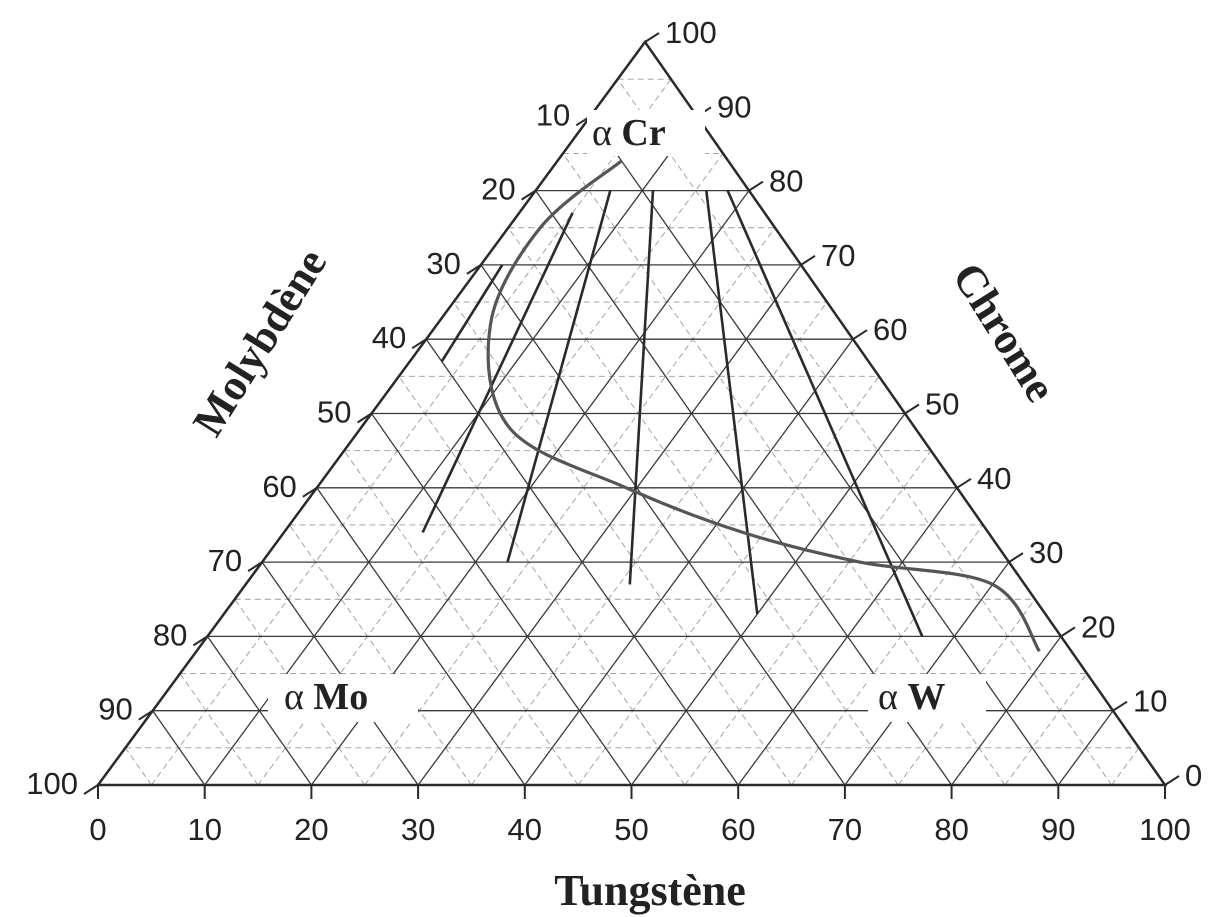 Image resolution: width=1214 pixels, height=917 pixels. Describe the element at coordinates (845, 829) in the screenshot. I see `tick-label-bottom: 70` at that location.